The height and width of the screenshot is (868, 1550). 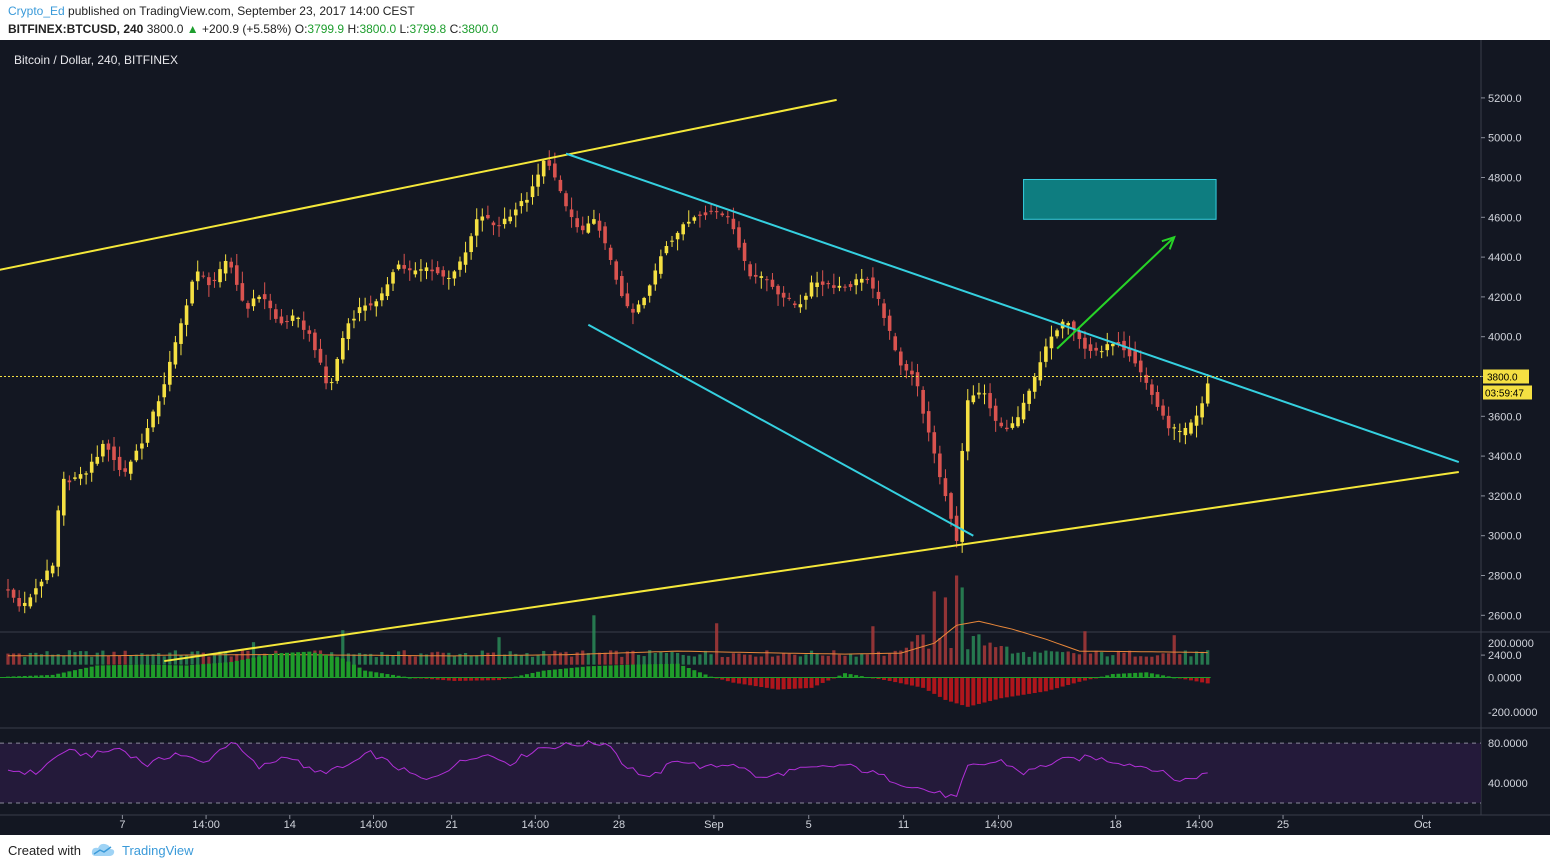 I want to click on tradingview-cloud-icon, so click(x=103, y=851).